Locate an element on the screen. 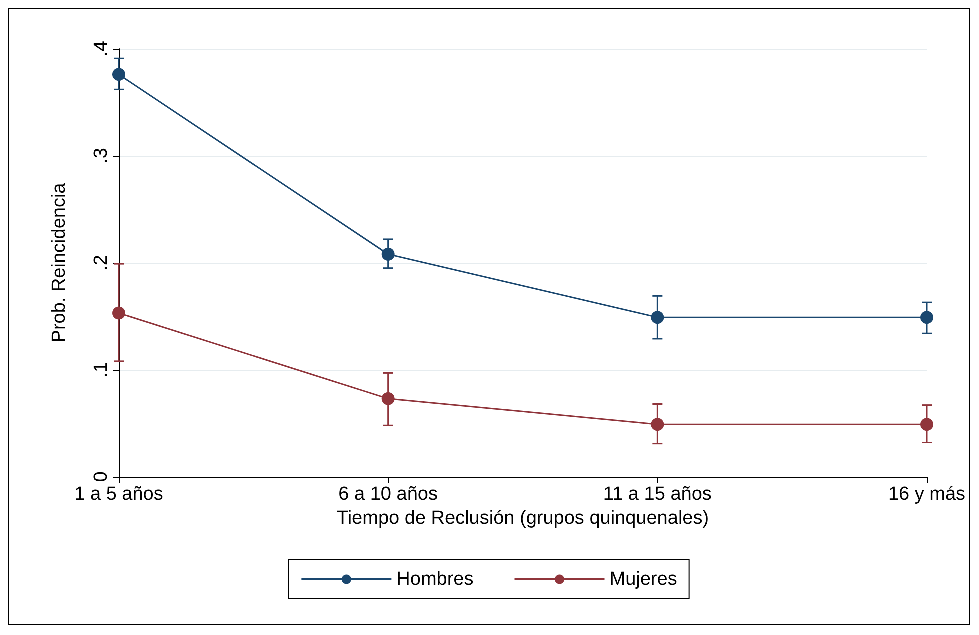 The height and width of the screenshot is (635, 979). y-tick-label: .4 is located at coordinates (101, 48).